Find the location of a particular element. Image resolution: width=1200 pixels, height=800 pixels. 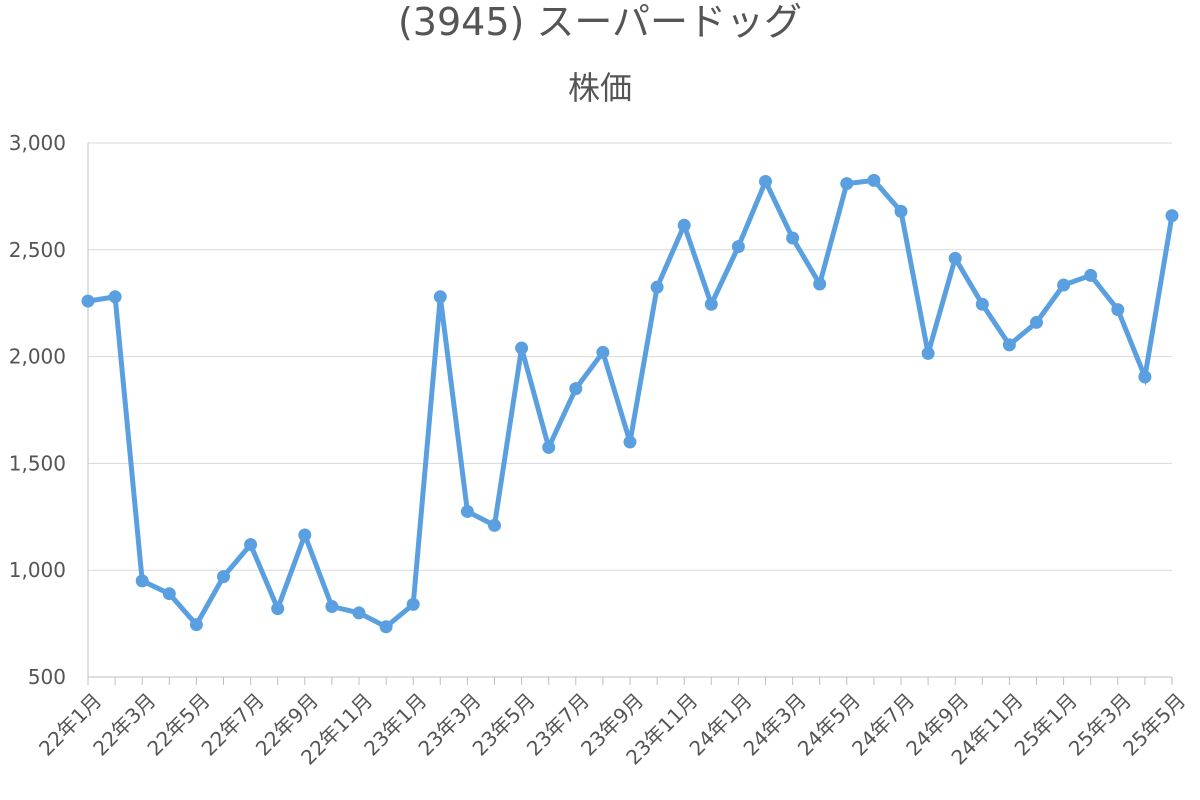

y-tick-label: 2,000 is located at coordinates (37, 357).